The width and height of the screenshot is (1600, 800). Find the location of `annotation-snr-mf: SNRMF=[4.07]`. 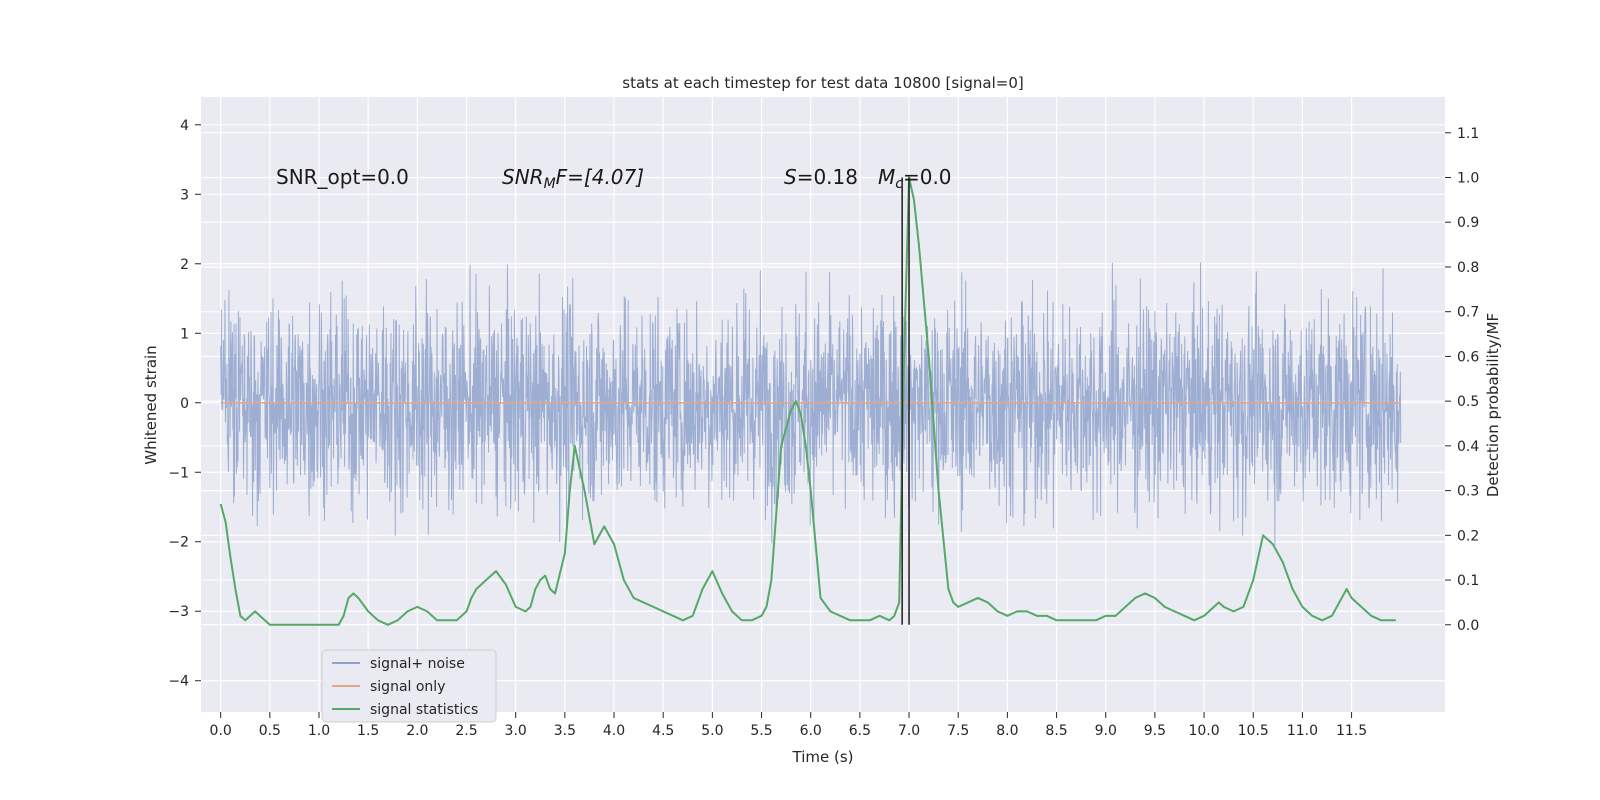

annotation-snr-mf: SNRMF=[4.07] is located at coordinates (573, 178).